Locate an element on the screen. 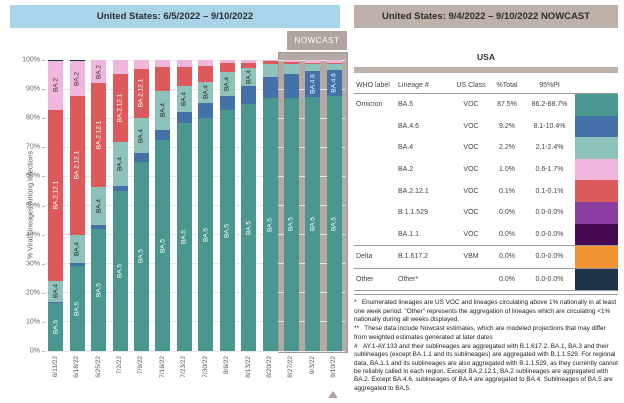 The width and height of the screenshot is (624, 403). stacked-bar-7/23/22: BA.5 BA.4 is located at coordinates (184, 205).